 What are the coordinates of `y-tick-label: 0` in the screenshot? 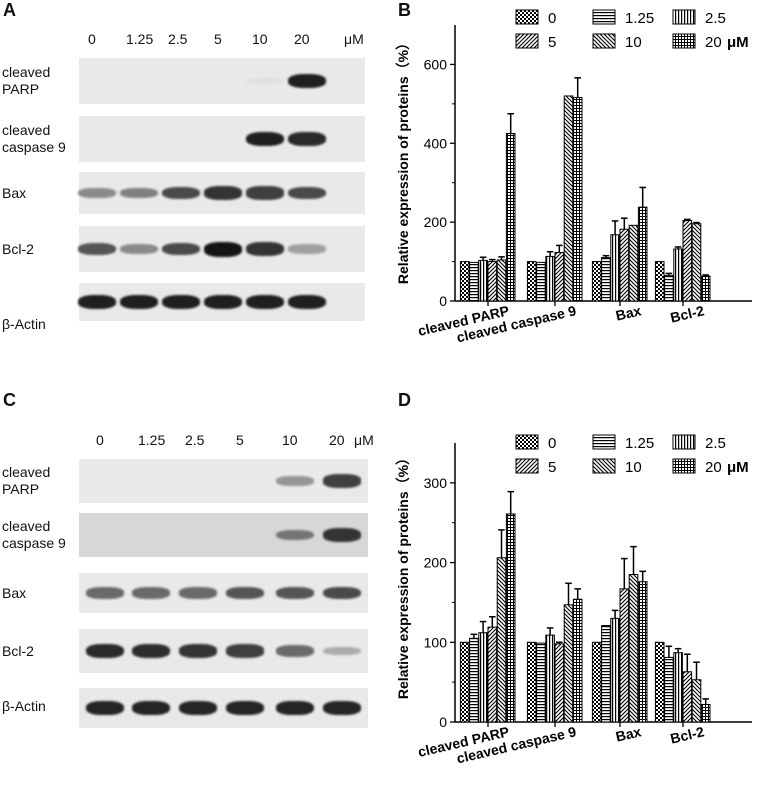 It's located at (443, 722).